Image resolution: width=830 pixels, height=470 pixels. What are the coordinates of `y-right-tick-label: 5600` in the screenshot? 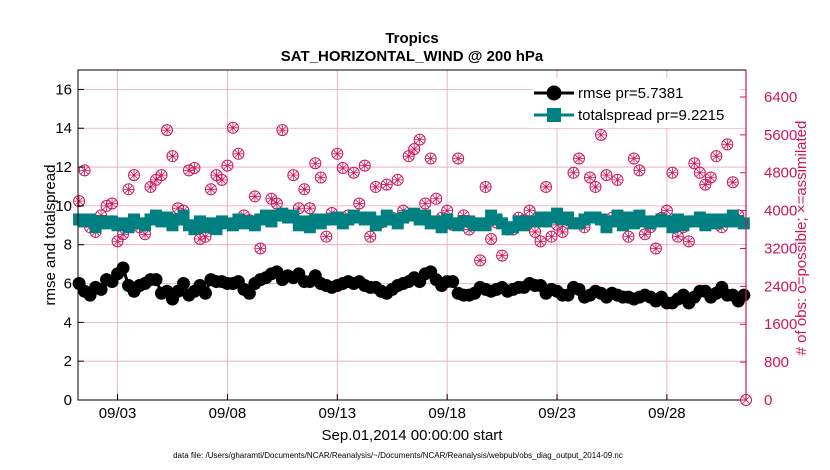 It's located at (780, 135).